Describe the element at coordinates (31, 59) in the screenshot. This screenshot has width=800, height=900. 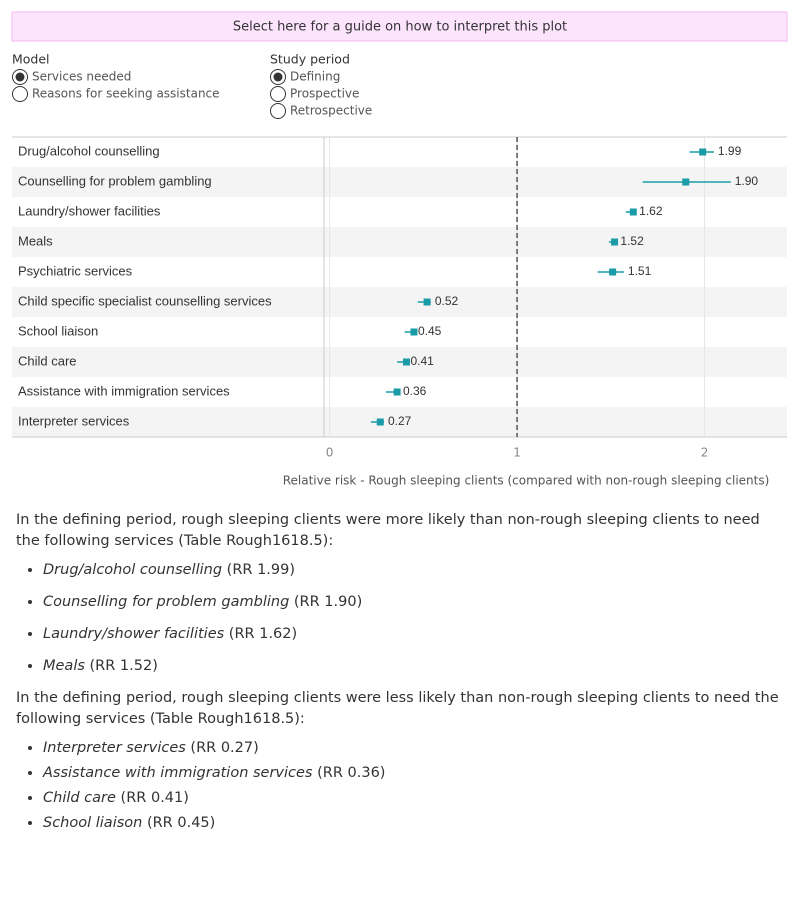
I see `control-label: Model` at that location.